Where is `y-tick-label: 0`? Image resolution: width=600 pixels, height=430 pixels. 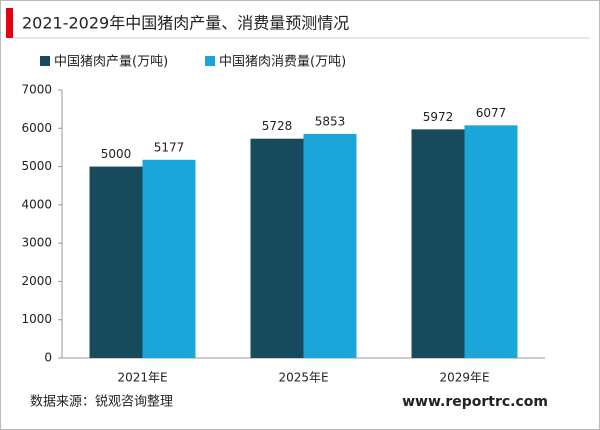 y-tick-label: 0 is located at coordinates (48, 358).